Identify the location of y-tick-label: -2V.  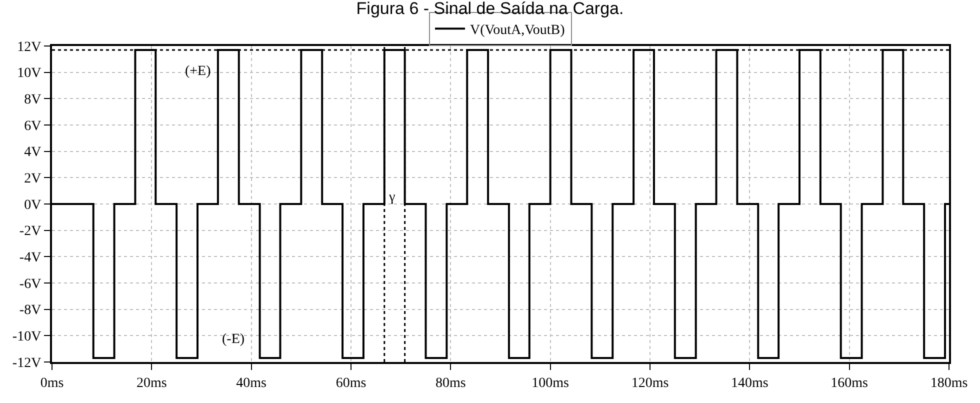
(30, 232).